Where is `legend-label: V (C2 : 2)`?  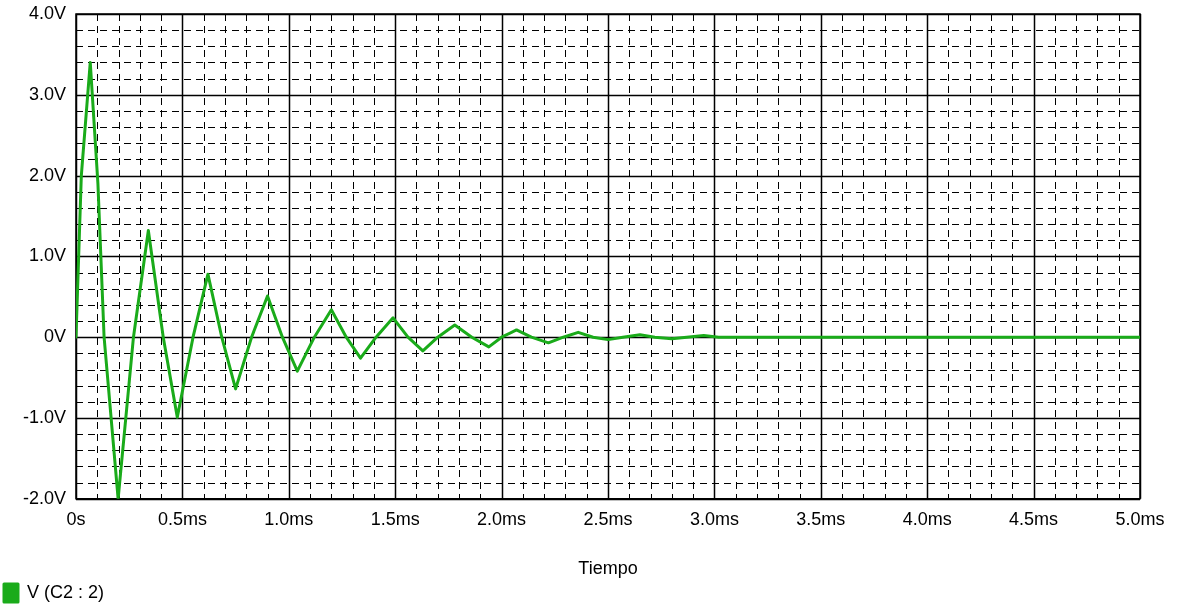
legend-label: V (C2 : 2) is located at coordinates (66, 591).